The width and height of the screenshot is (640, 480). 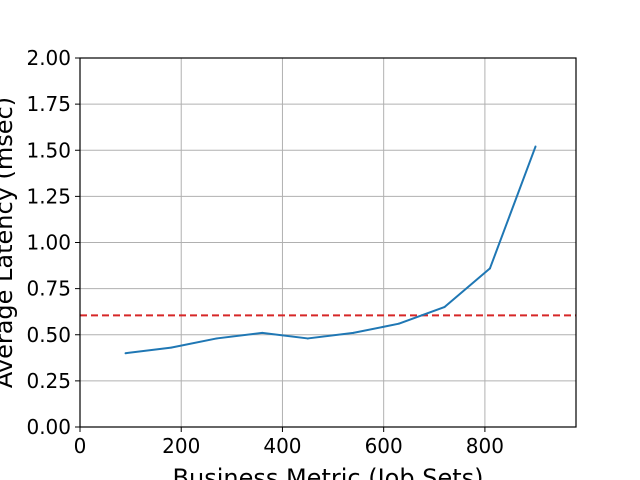 I want to click on y-tick-label: 1.50, so click(x=48, y=150).